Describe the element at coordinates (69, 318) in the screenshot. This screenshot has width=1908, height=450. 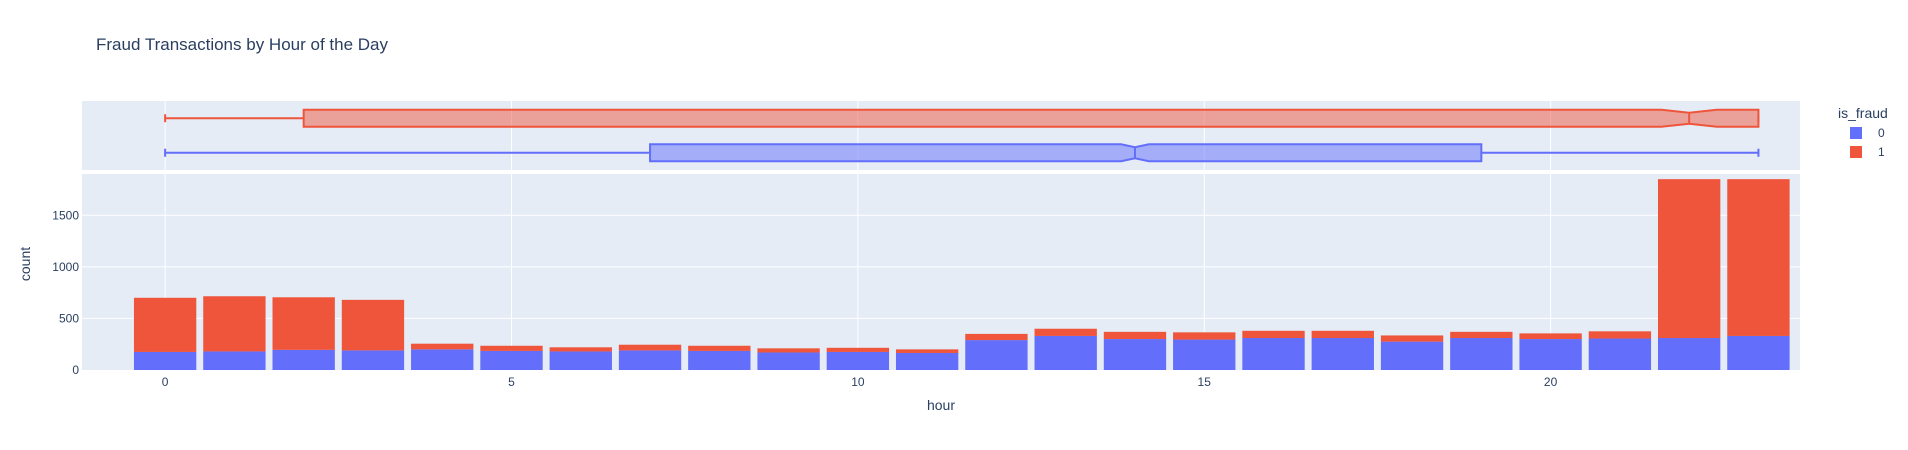
I see `y-tick-label: 500` at that location.